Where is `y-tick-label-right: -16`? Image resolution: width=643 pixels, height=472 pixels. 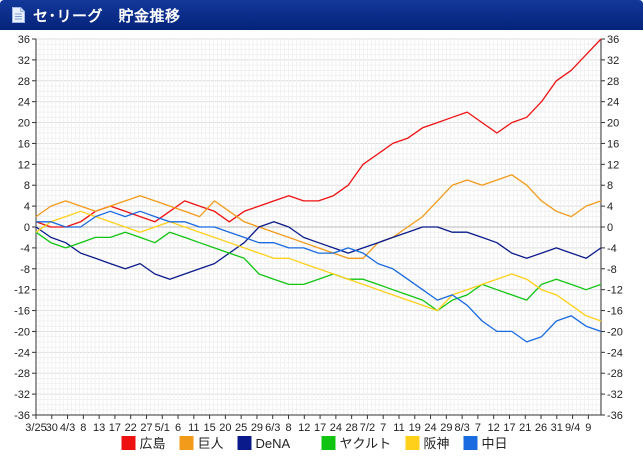 y-tick-label-right: -16 is located at coordinates (615, 312).